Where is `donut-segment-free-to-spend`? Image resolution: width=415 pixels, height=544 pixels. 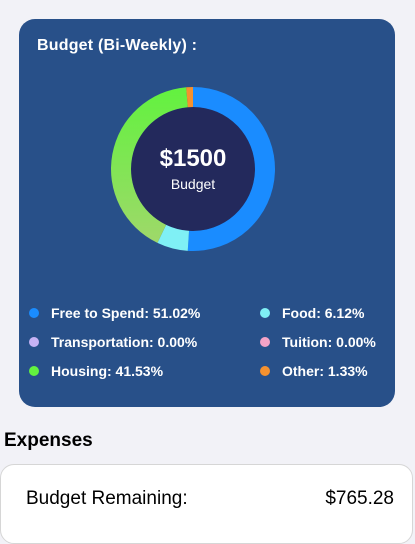
donut-segment-free-to-spend is located at coordinates (231, 169).